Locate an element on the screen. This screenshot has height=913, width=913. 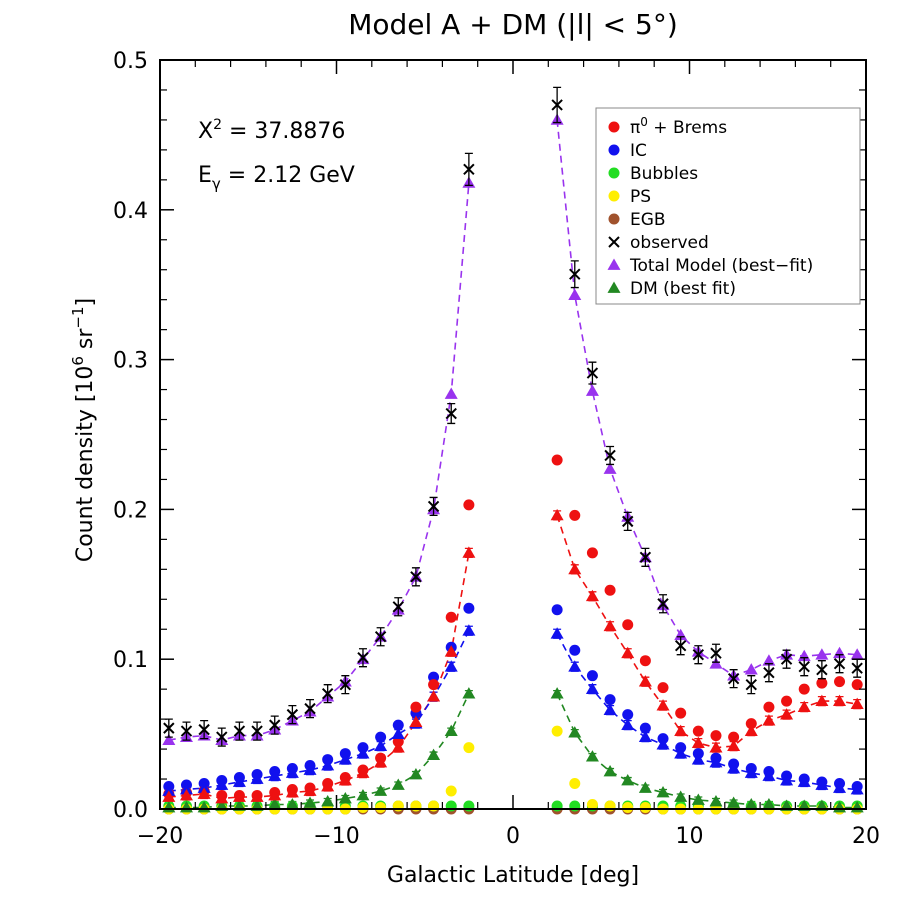
legend-label-main: π is located at coordinates (635, 128).